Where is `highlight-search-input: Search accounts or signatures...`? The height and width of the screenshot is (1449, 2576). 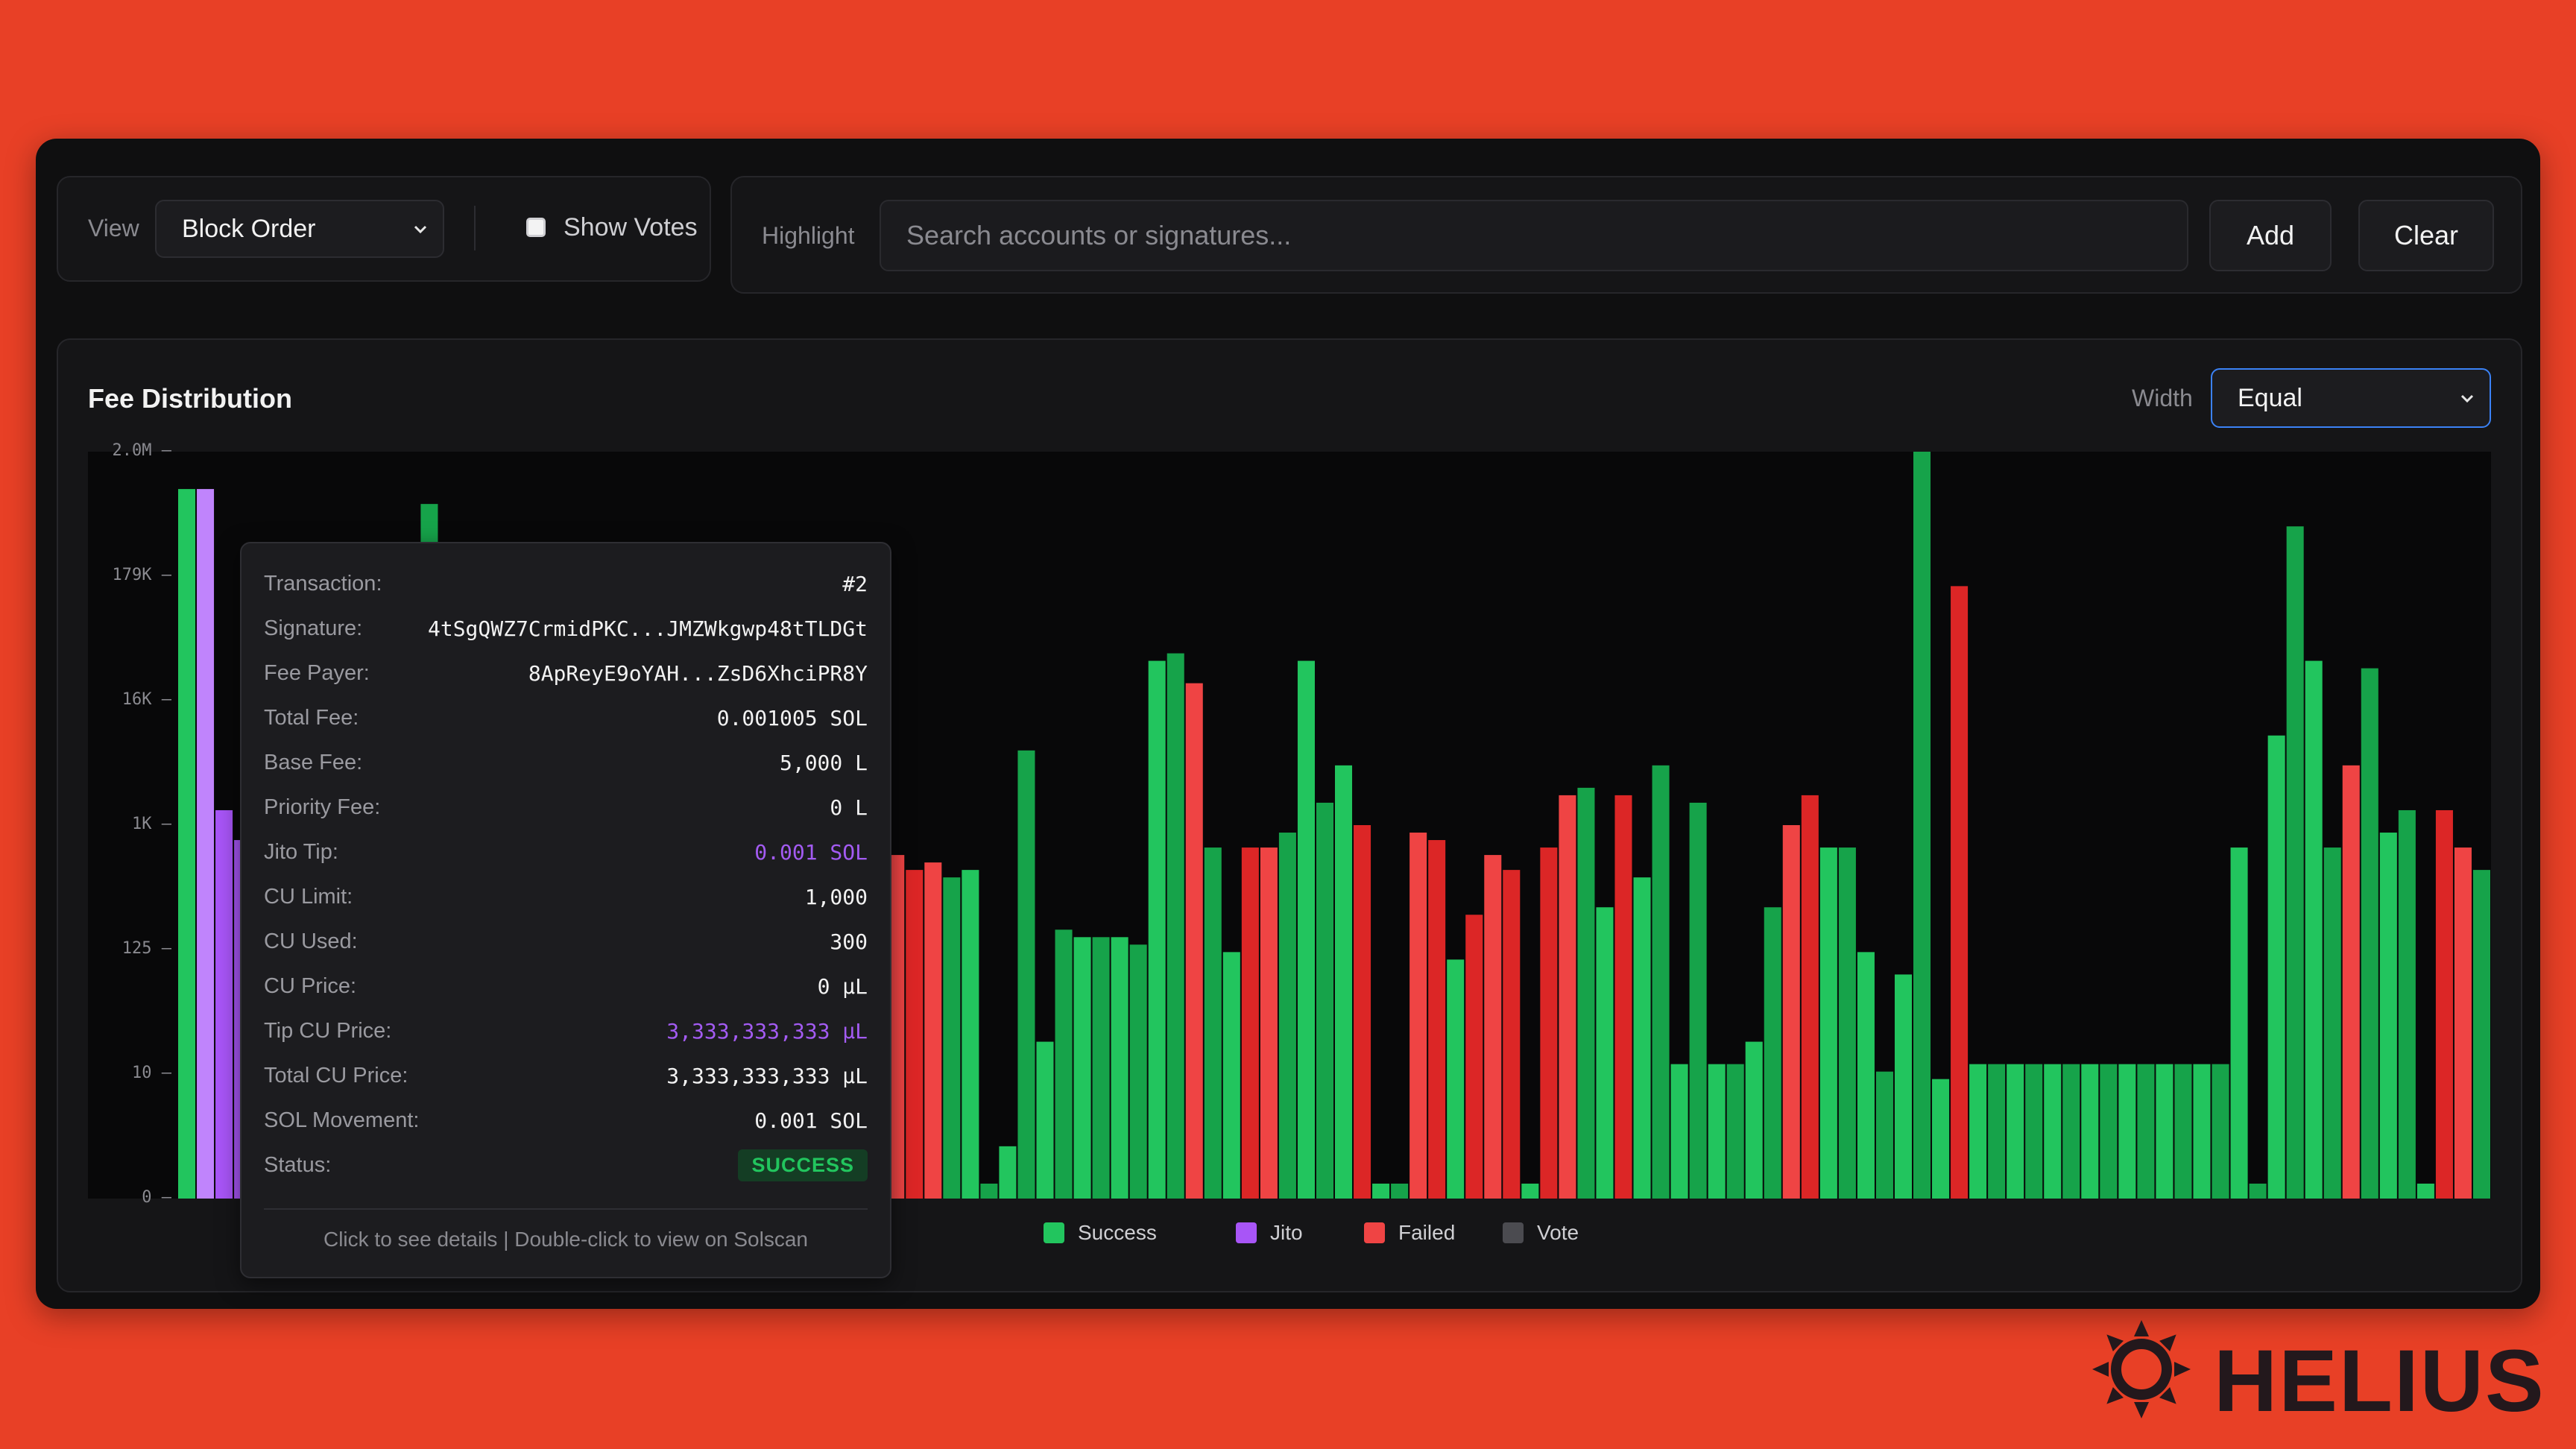 highlight-search-input: Search accounts or signatures... is located at coordinates (1534, 236).